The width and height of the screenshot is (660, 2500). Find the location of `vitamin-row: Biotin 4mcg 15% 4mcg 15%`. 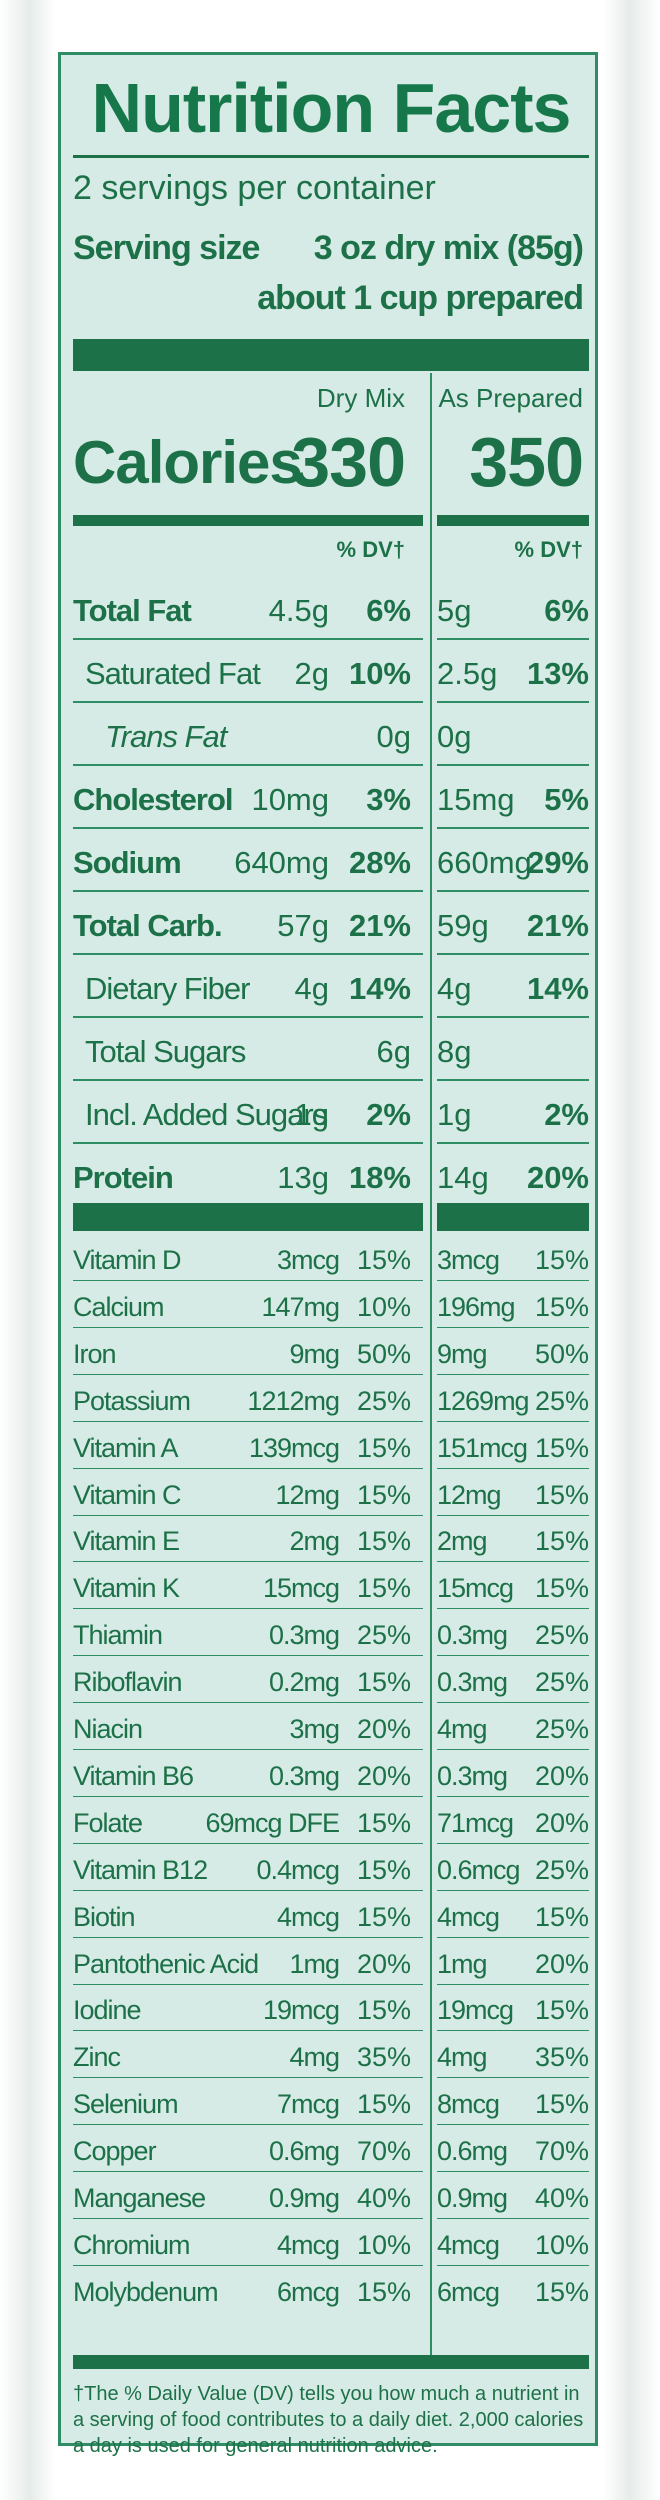

vitamin-row: Biotin 4mcg 15% 4mcg 15% is located at coordinates (331, 1915).